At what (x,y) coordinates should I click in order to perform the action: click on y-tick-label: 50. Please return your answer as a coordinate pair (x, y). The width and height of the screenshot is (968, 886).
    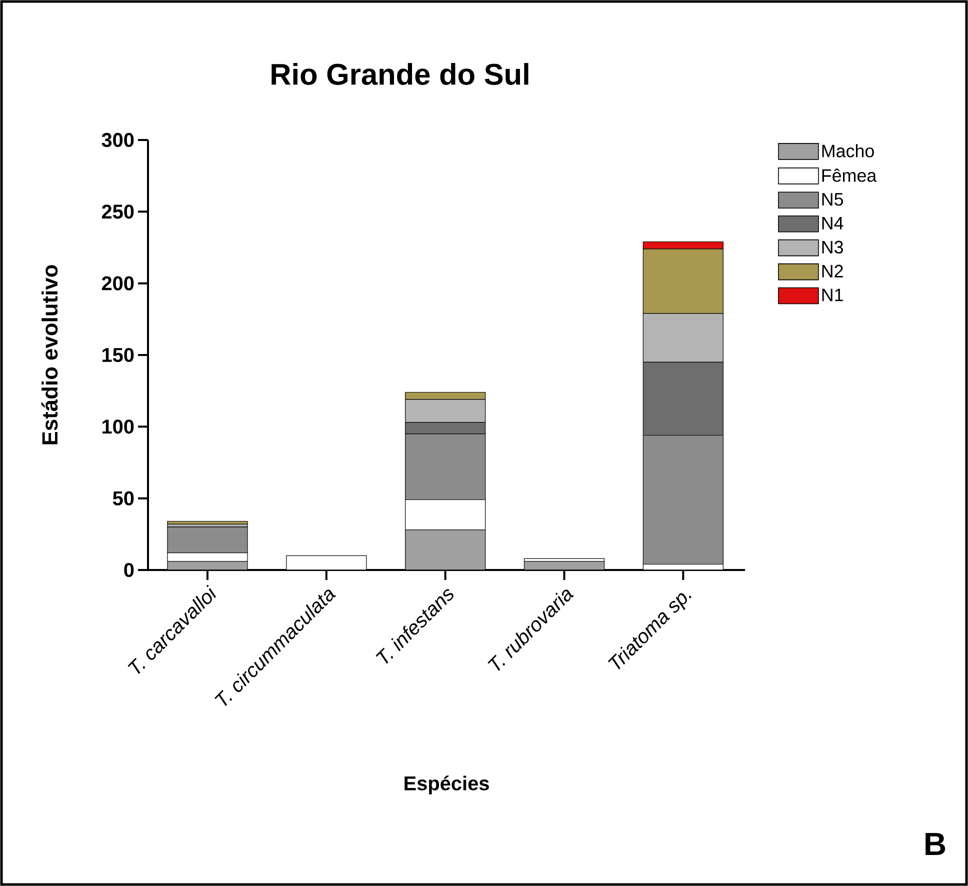
    Looking at the image, I should click on (123, 498).